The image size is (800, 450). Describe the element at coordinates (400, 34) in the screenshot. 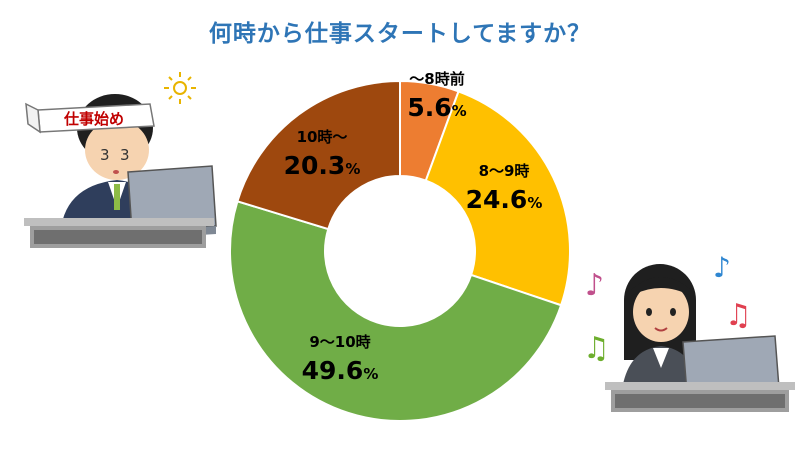

I see `chart-title: 何時から仕事スタートしてますか？` at that location.